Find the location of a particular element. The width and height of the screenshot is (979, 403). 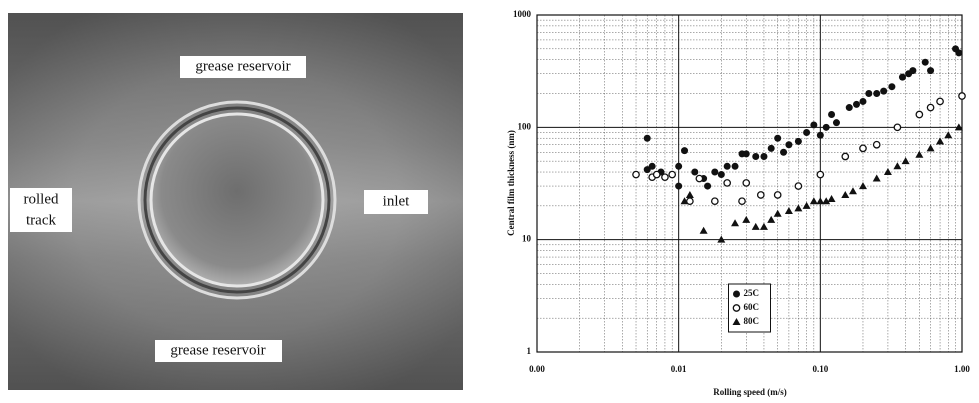

photo-label: track is located at coordinates (41, 220).